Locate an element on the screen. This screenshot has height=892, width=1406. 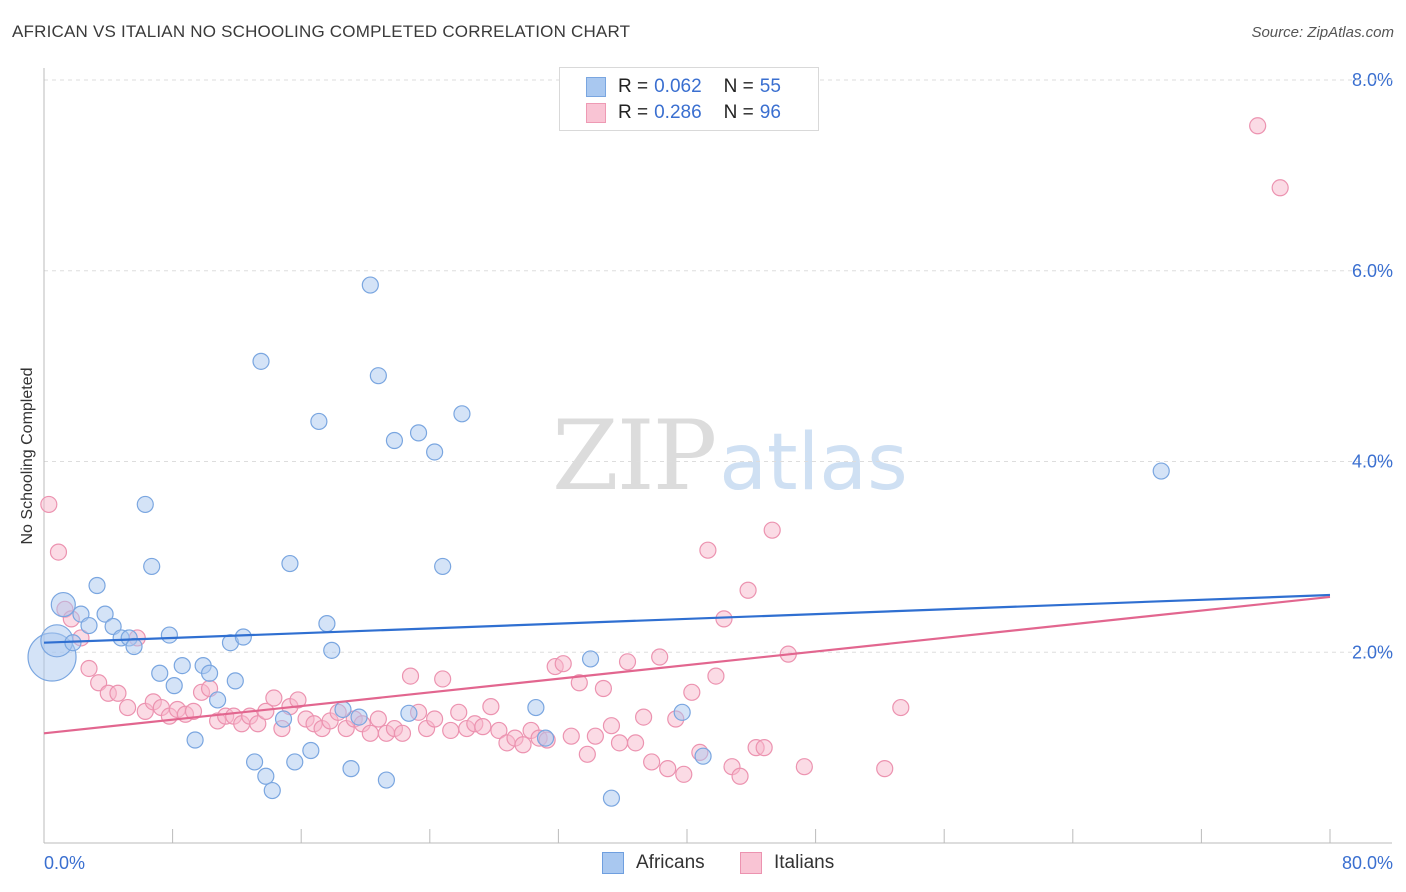
y-tick-label: 2.0% is located at coordinates (1372, 652).